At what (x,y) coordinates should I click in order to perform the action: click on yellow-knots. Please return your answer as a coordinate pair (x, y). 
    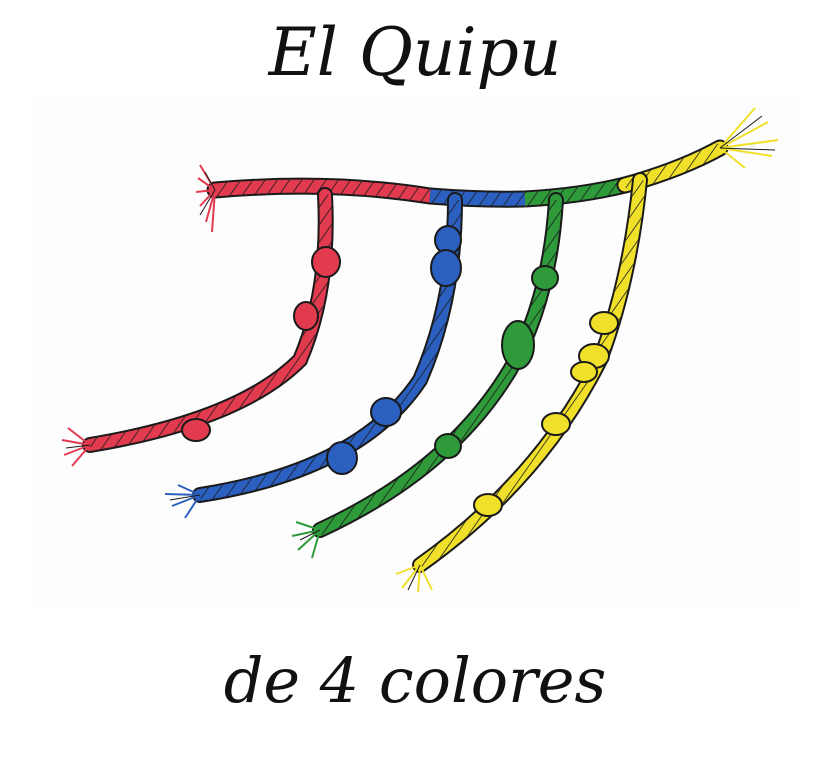
    Looking at the image, I should click on (546, 414).